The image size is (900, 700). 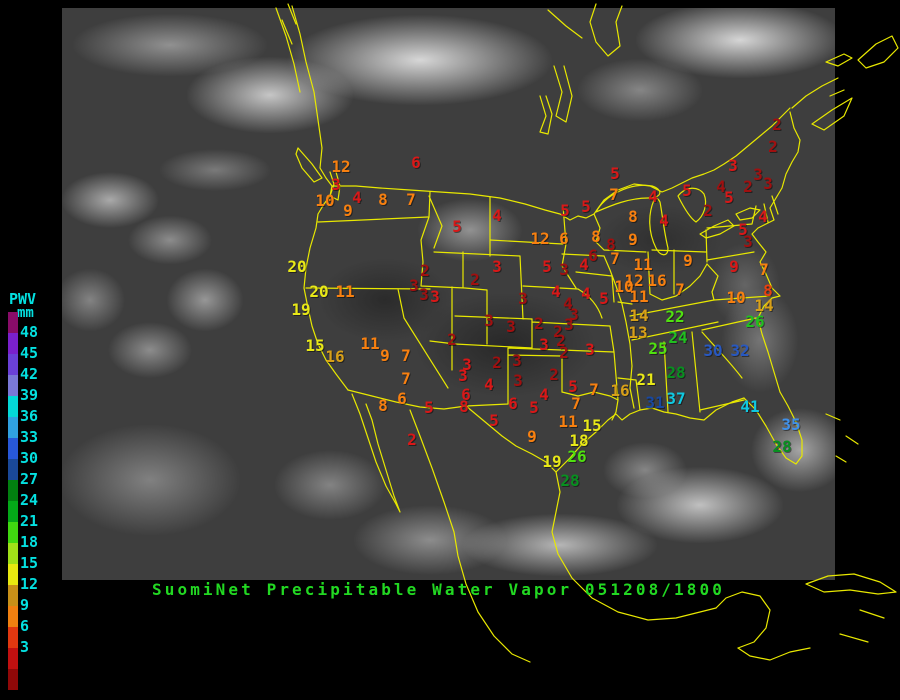 What do you see at coordinates (29, 500) in the screenshot?
I see `legend-tick: 24` at bounding box center [29, 500].